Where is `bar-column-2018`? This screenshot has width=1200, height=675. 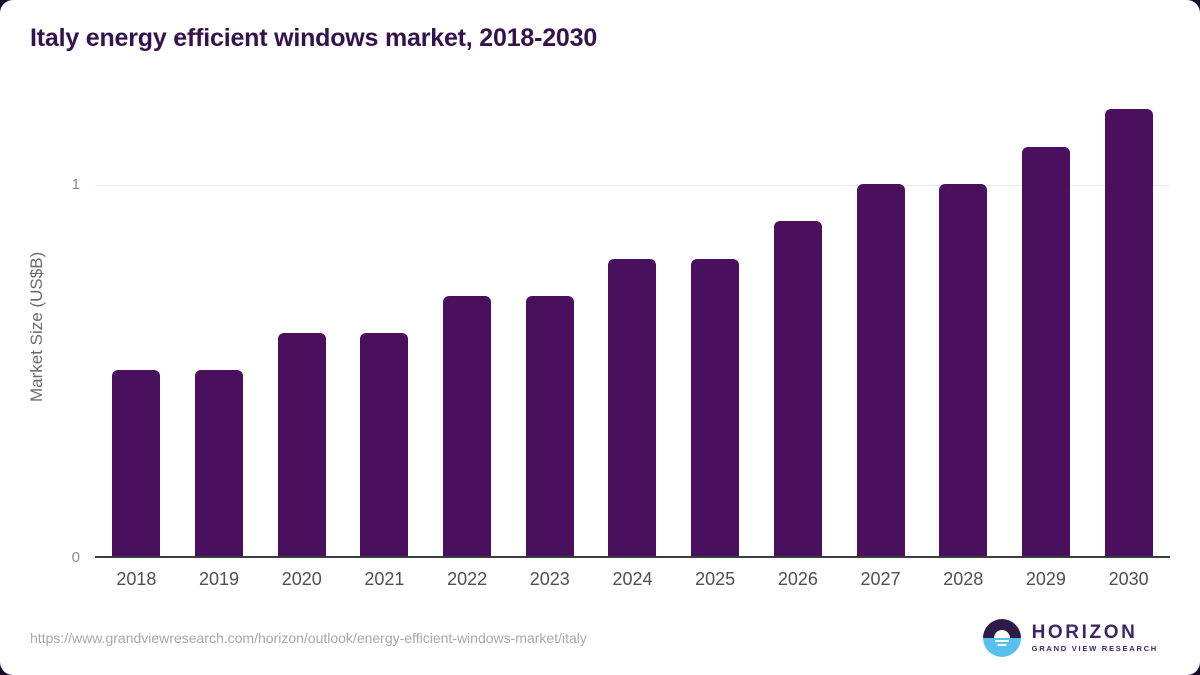 bar-column-2018 is located at coordinates (136, 463).